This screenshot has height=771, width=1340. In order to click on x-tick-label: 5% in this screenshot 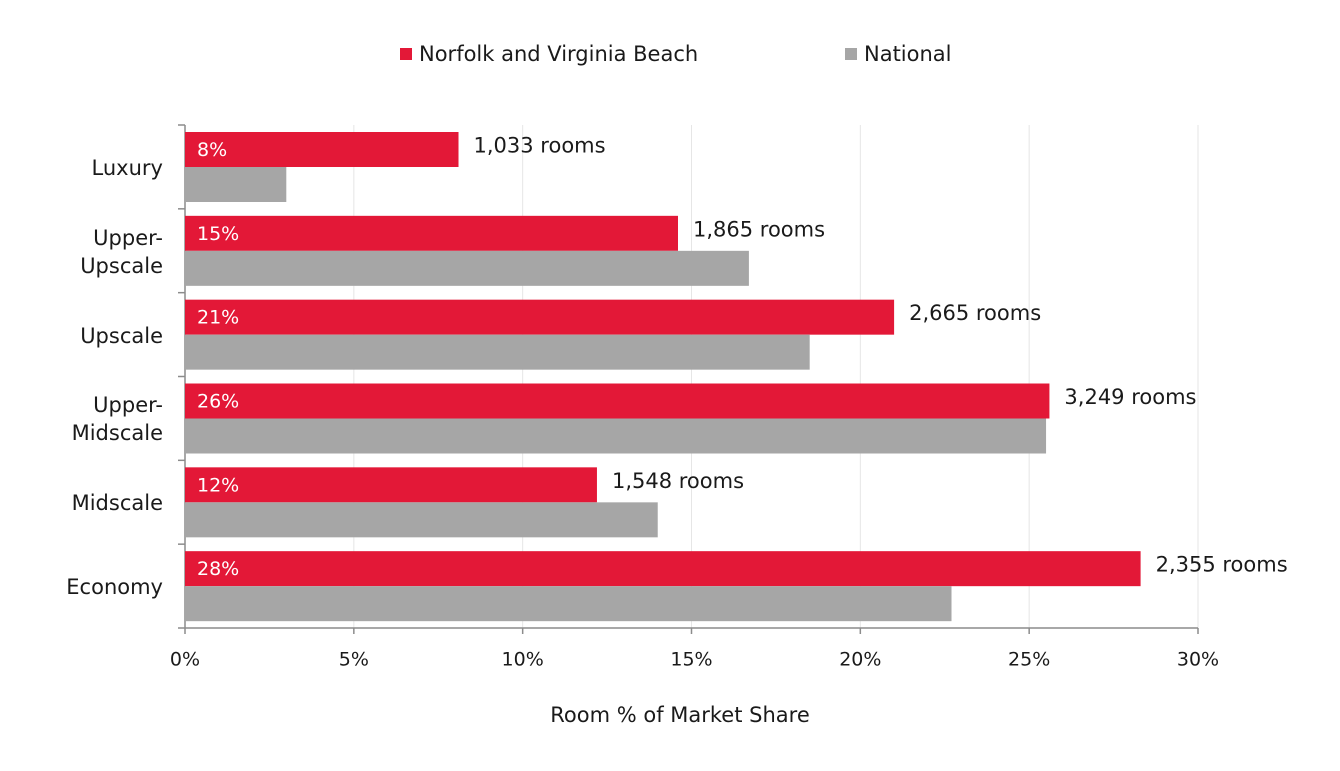, I will do `click(354, 660)`.